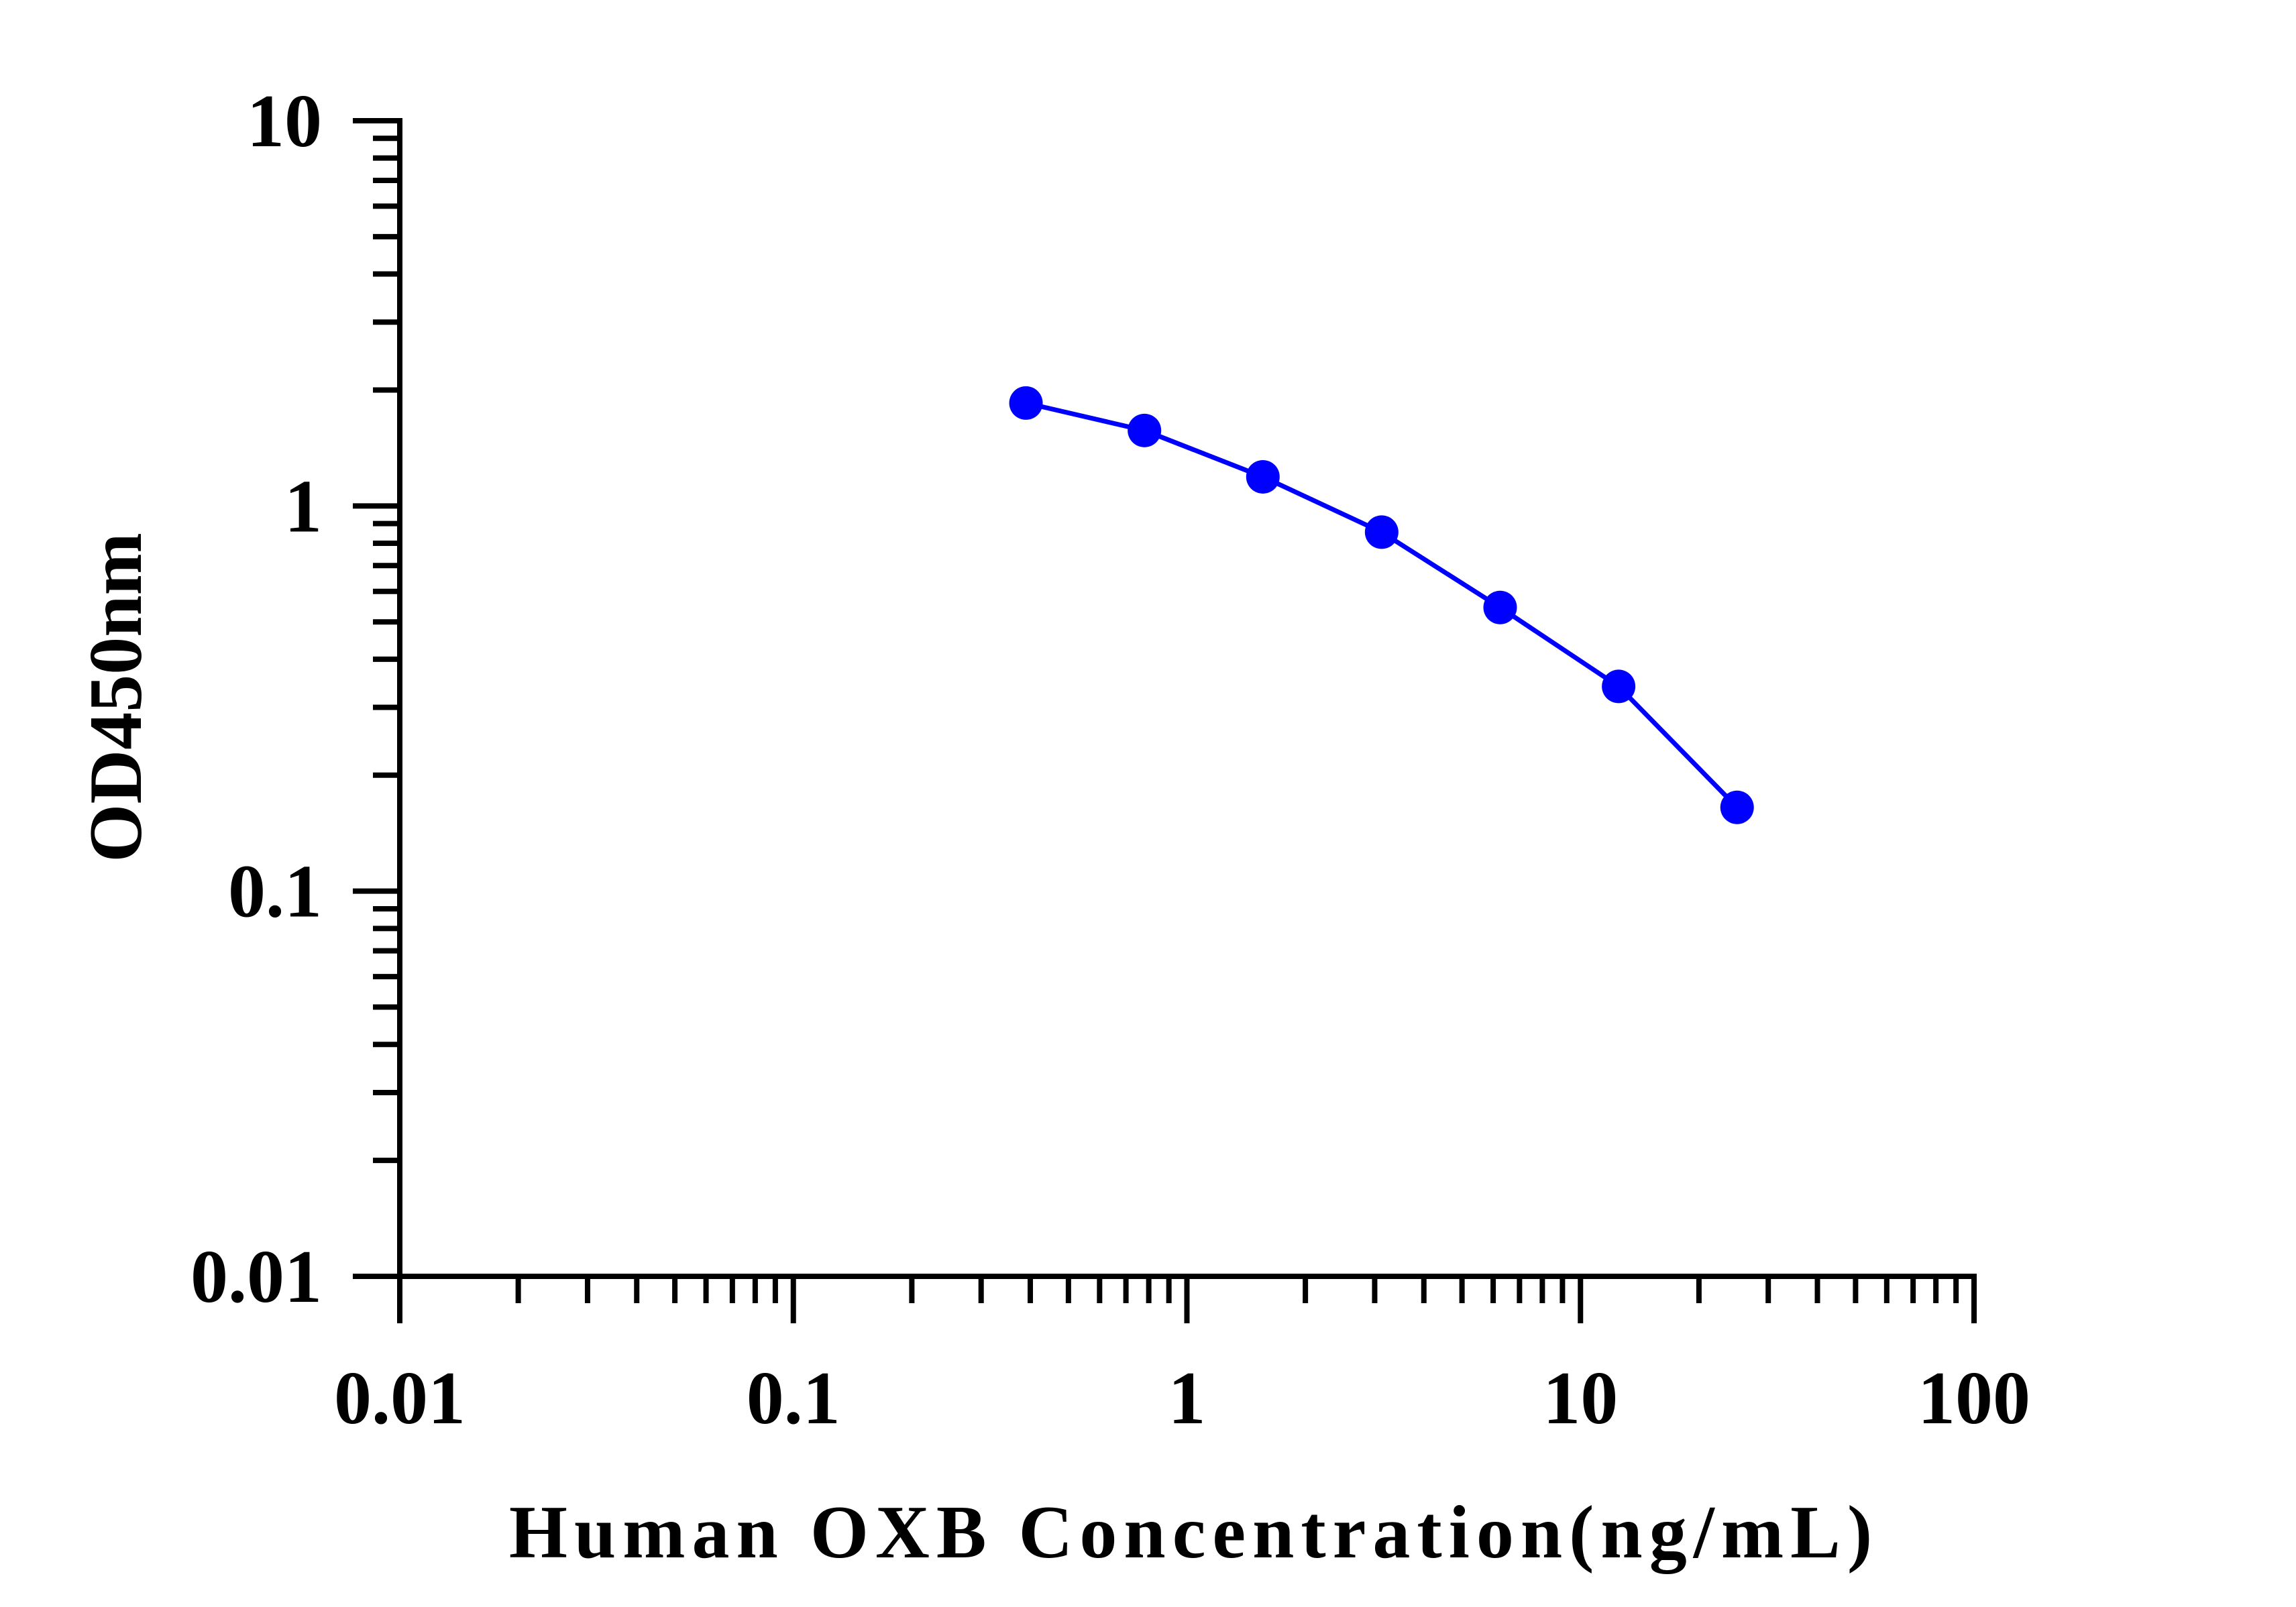 The height and width of the screenshot is (1607, 2296). Describe the element at coordinates (794, 1399) in the screenshot. I see `x-tick-label: 0.1` at that location.